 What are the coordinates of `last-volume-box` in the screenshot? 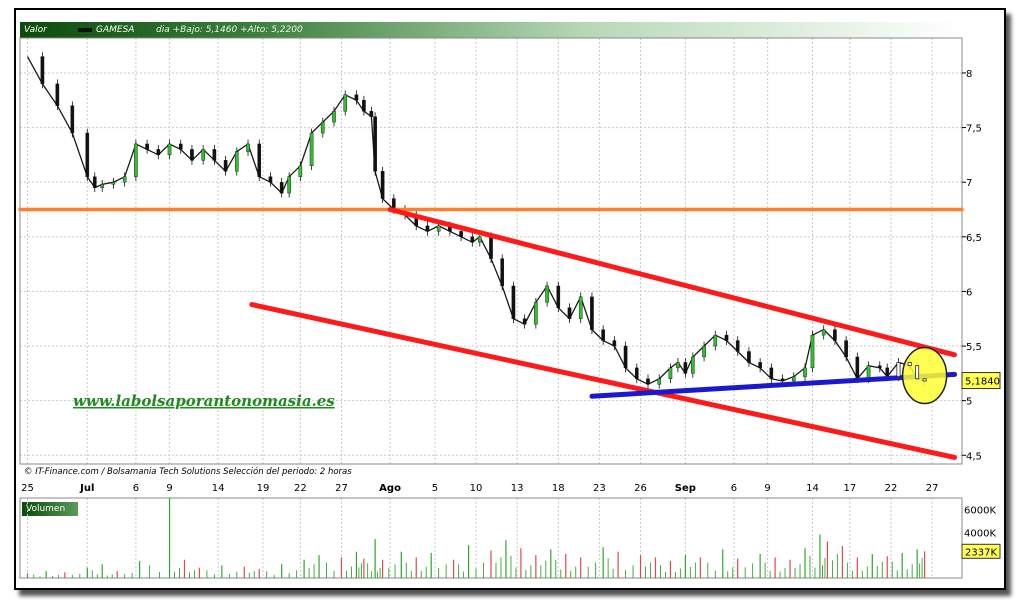 It's located at (981, 551).